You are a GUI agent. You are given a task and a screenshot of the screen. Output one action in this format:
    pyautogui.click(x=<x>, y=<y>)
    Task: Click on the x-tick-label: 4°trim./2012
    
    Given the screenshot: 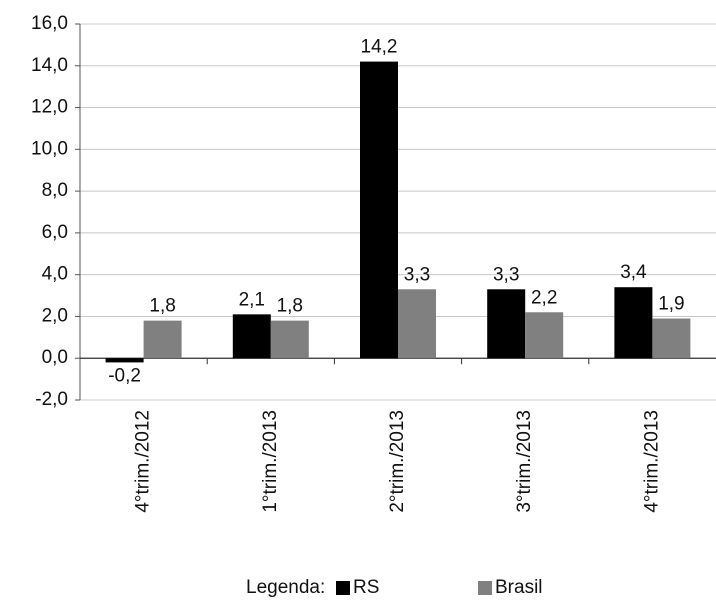 What is the action you would take?
    pyautogui.click(x=143, y=461)
    